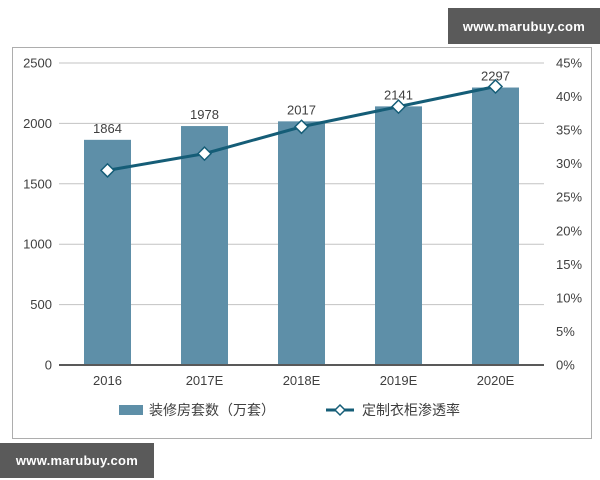  Describe the element at coordinates (569, 264) in the screenshot. I see `right-axis-tick-label: 15%` at that location.